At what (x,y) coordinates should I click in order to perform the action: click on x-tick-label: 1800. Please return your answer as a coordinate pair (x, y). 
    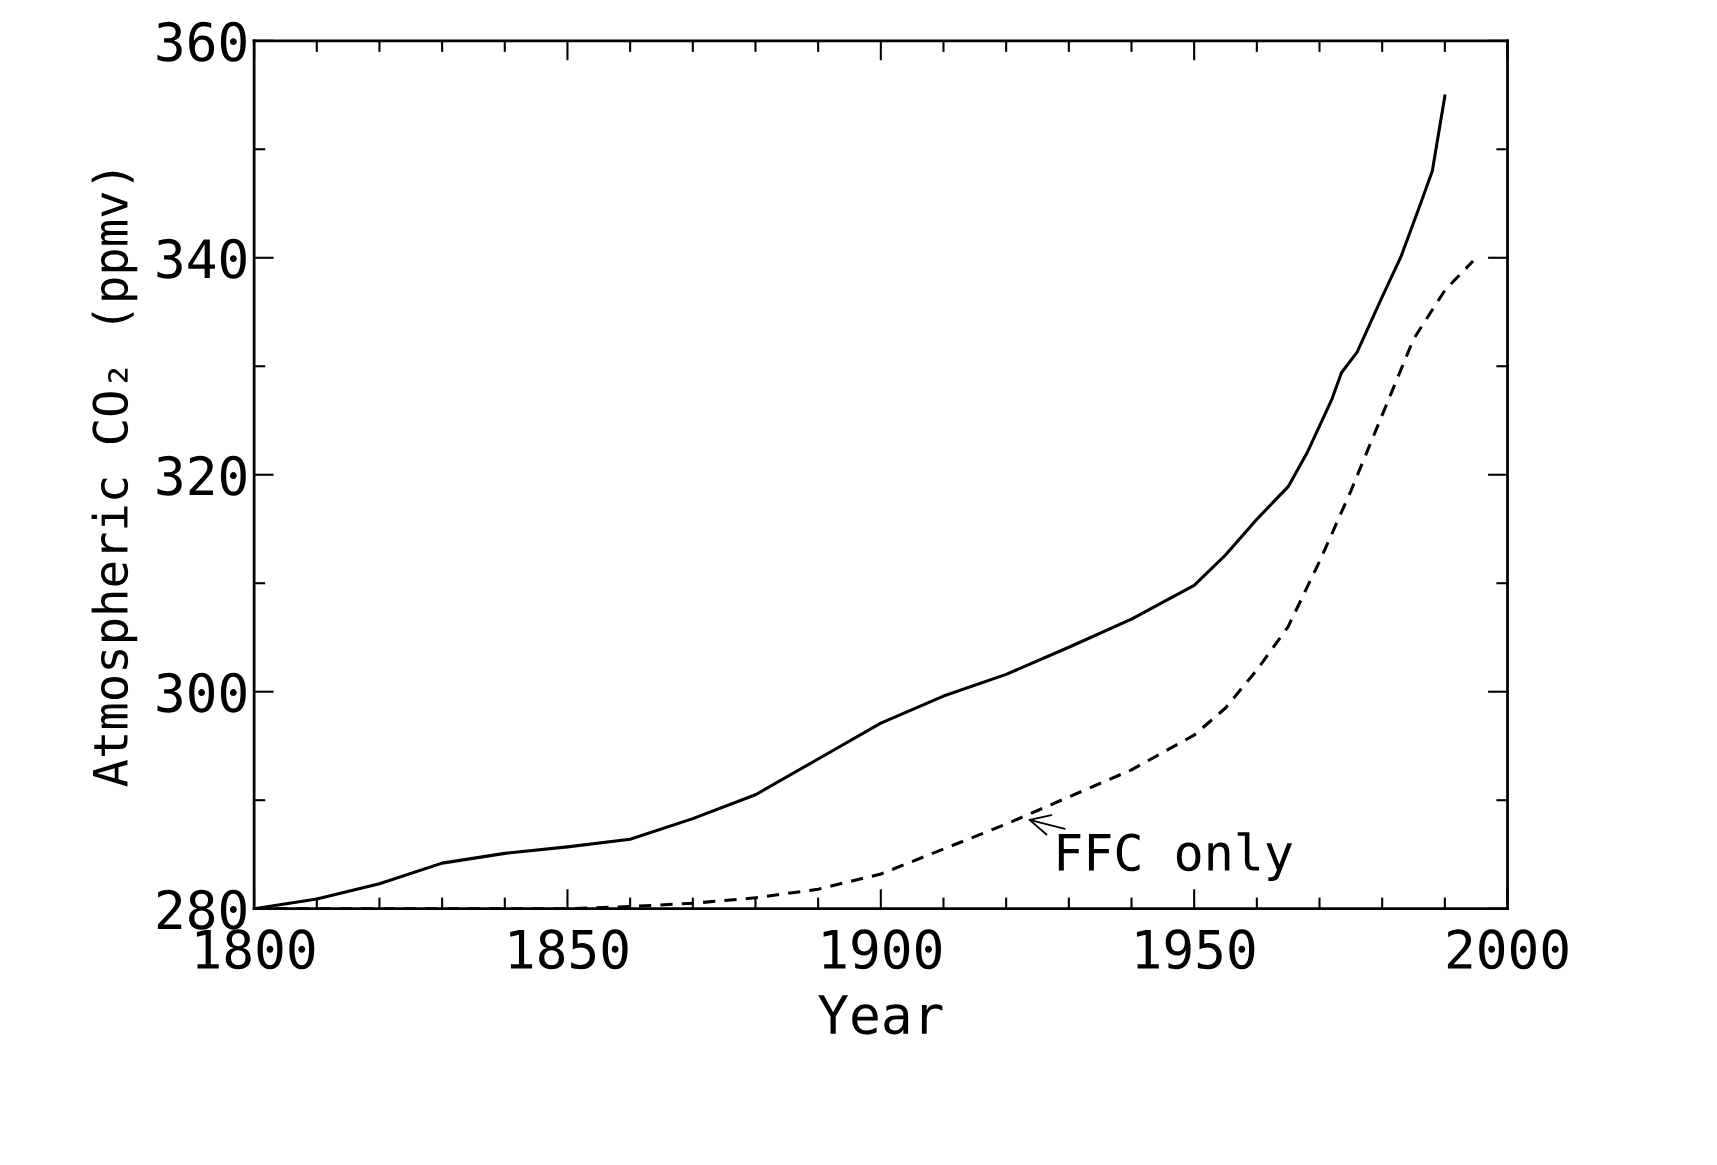
    Looking at the image, I should click on (255, 949).